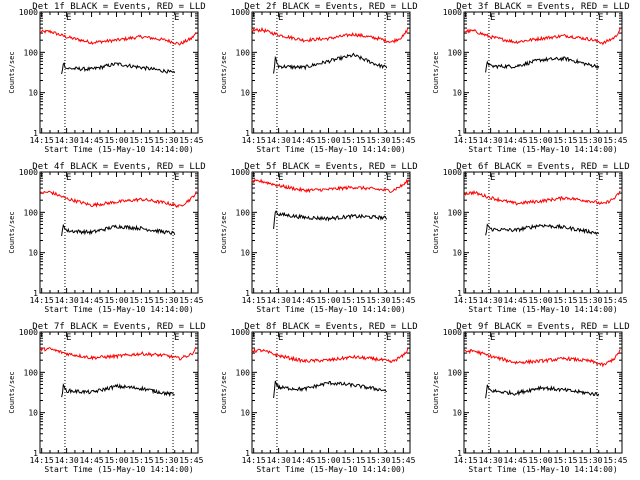 The height and width of the screenshot is (480, 640). What do you see at coordinates (330, 327) in the screenshot?
I see `panel-title: Det 8f BLACK = Events, RED = LLD` at bounding box center [330, 327].